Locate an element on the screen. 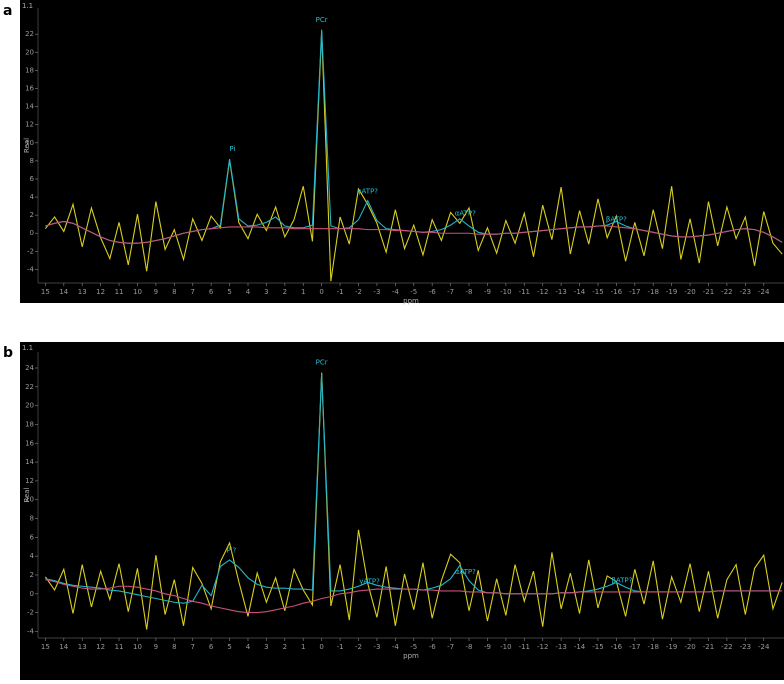 This screenshot has width=784, height=684. x-tick-label: -6 is located at coordinates (433, 647).